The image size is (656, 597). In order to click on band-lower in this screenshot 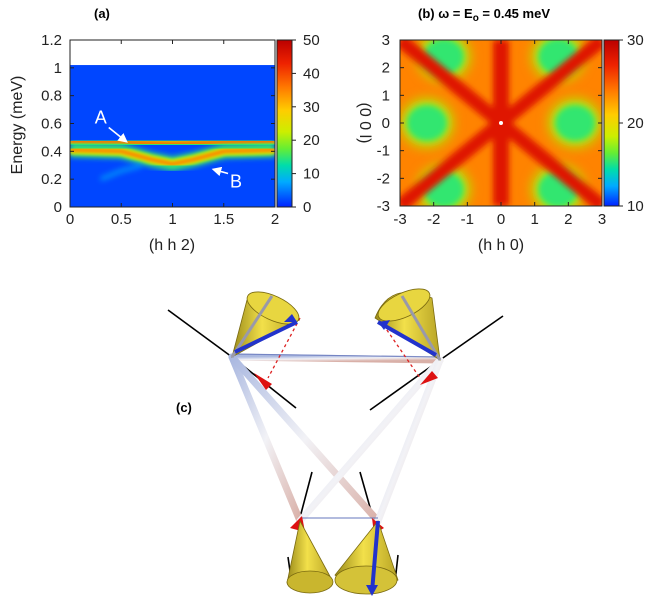, I will do `click(172, 157)`.